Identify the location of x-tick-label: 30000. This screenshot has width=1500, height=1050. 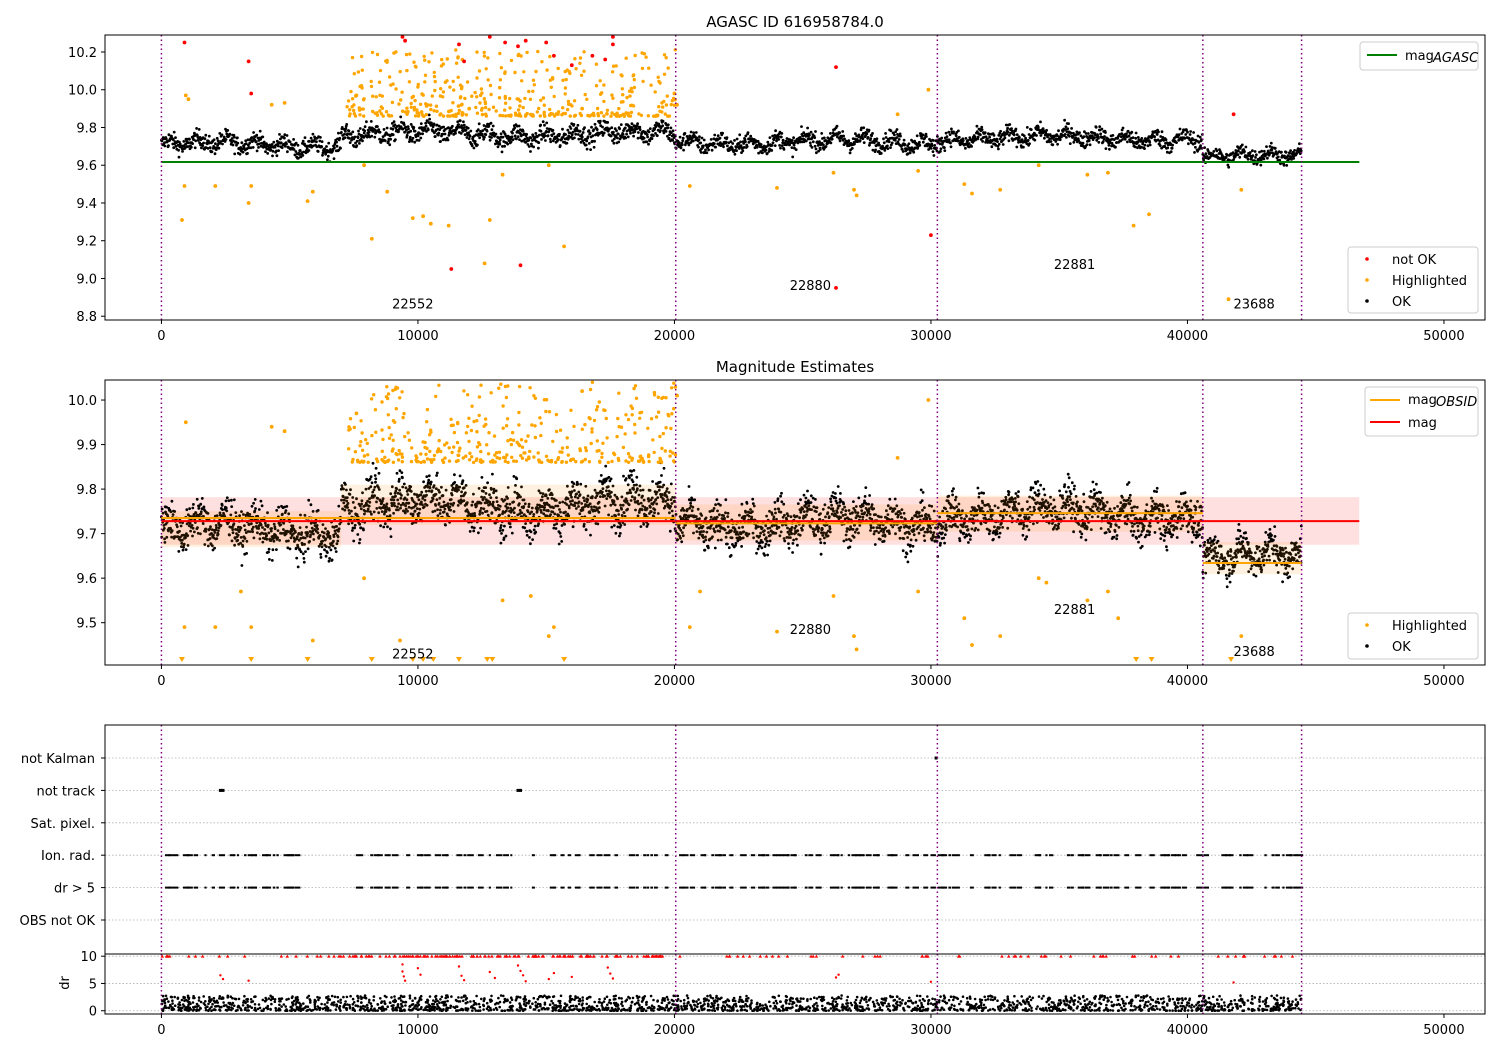
(930, 336).